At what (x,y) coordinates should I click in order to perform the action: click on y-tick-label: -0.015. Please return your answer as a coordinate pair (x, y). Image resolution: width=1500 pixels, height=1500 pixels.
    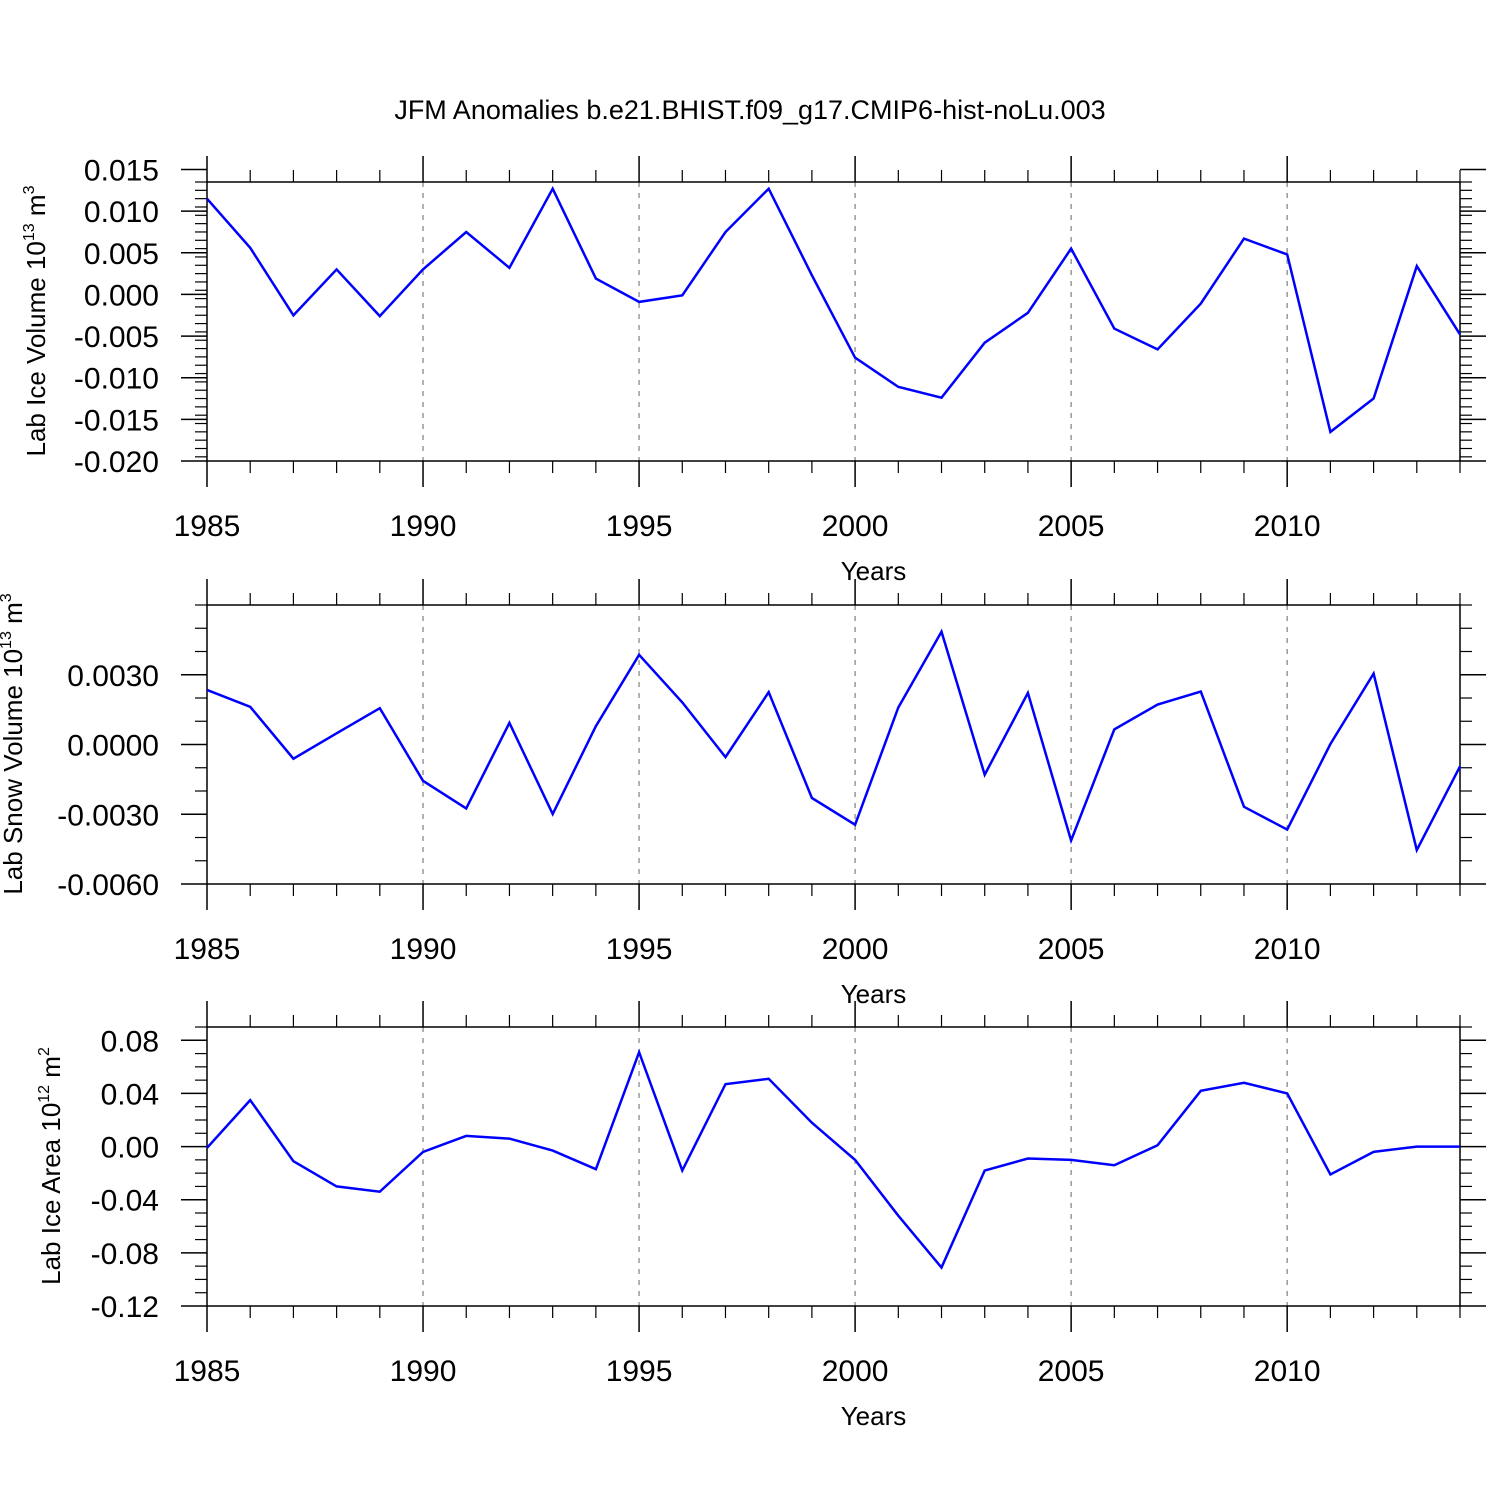
    Looking at the image, I should click on (116, 420).